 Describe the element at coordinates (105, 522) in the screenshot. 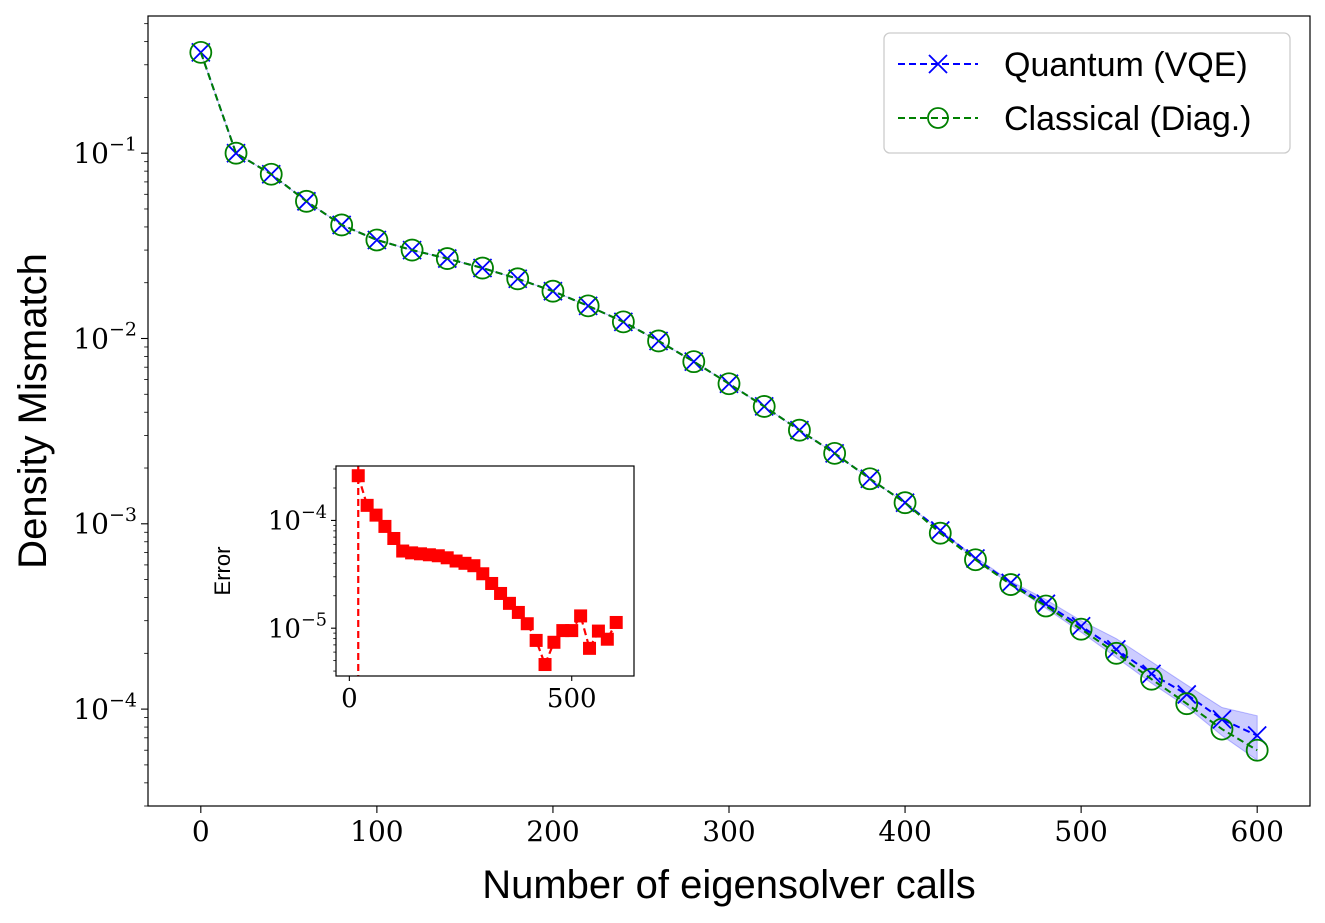

I see `y-tick-label: 10⁻³` at that location.